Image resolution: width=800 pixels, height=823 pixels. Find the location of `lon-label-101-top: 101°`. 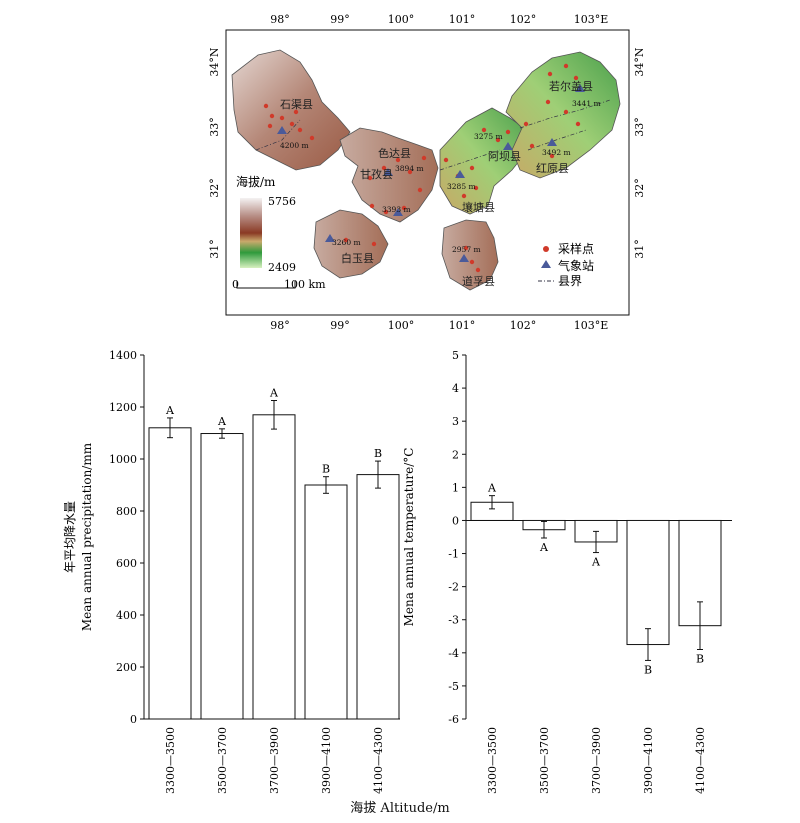

lon-label-101-top: 101° is located at coordinates (462, 19).